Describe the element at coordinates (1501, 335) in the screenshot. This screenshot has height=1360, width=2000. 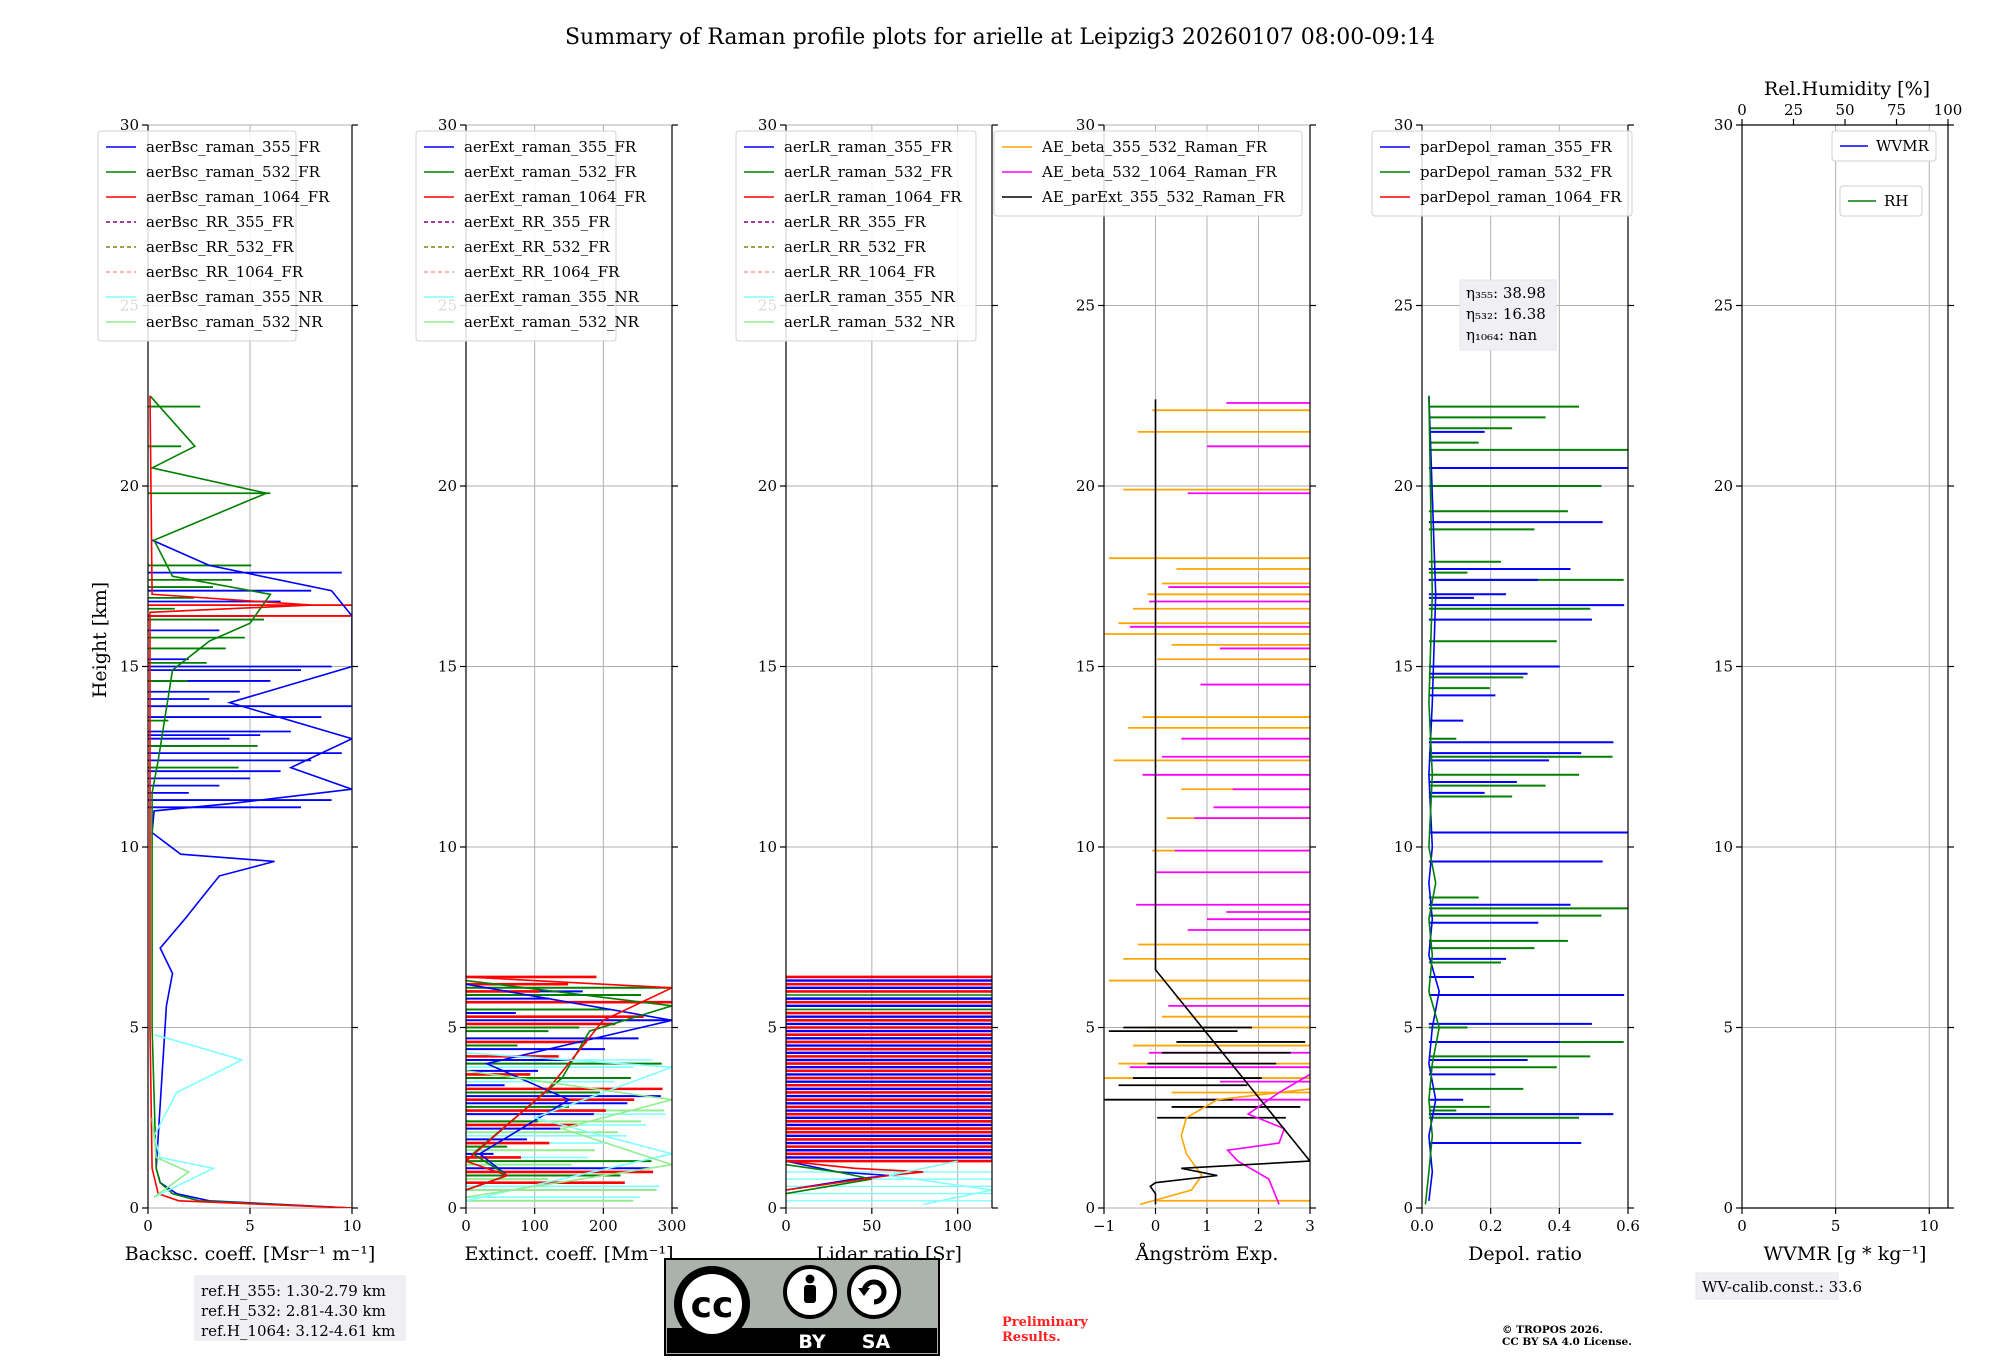
I see `eta-value: η₁₀₆₄: nan` at that location.